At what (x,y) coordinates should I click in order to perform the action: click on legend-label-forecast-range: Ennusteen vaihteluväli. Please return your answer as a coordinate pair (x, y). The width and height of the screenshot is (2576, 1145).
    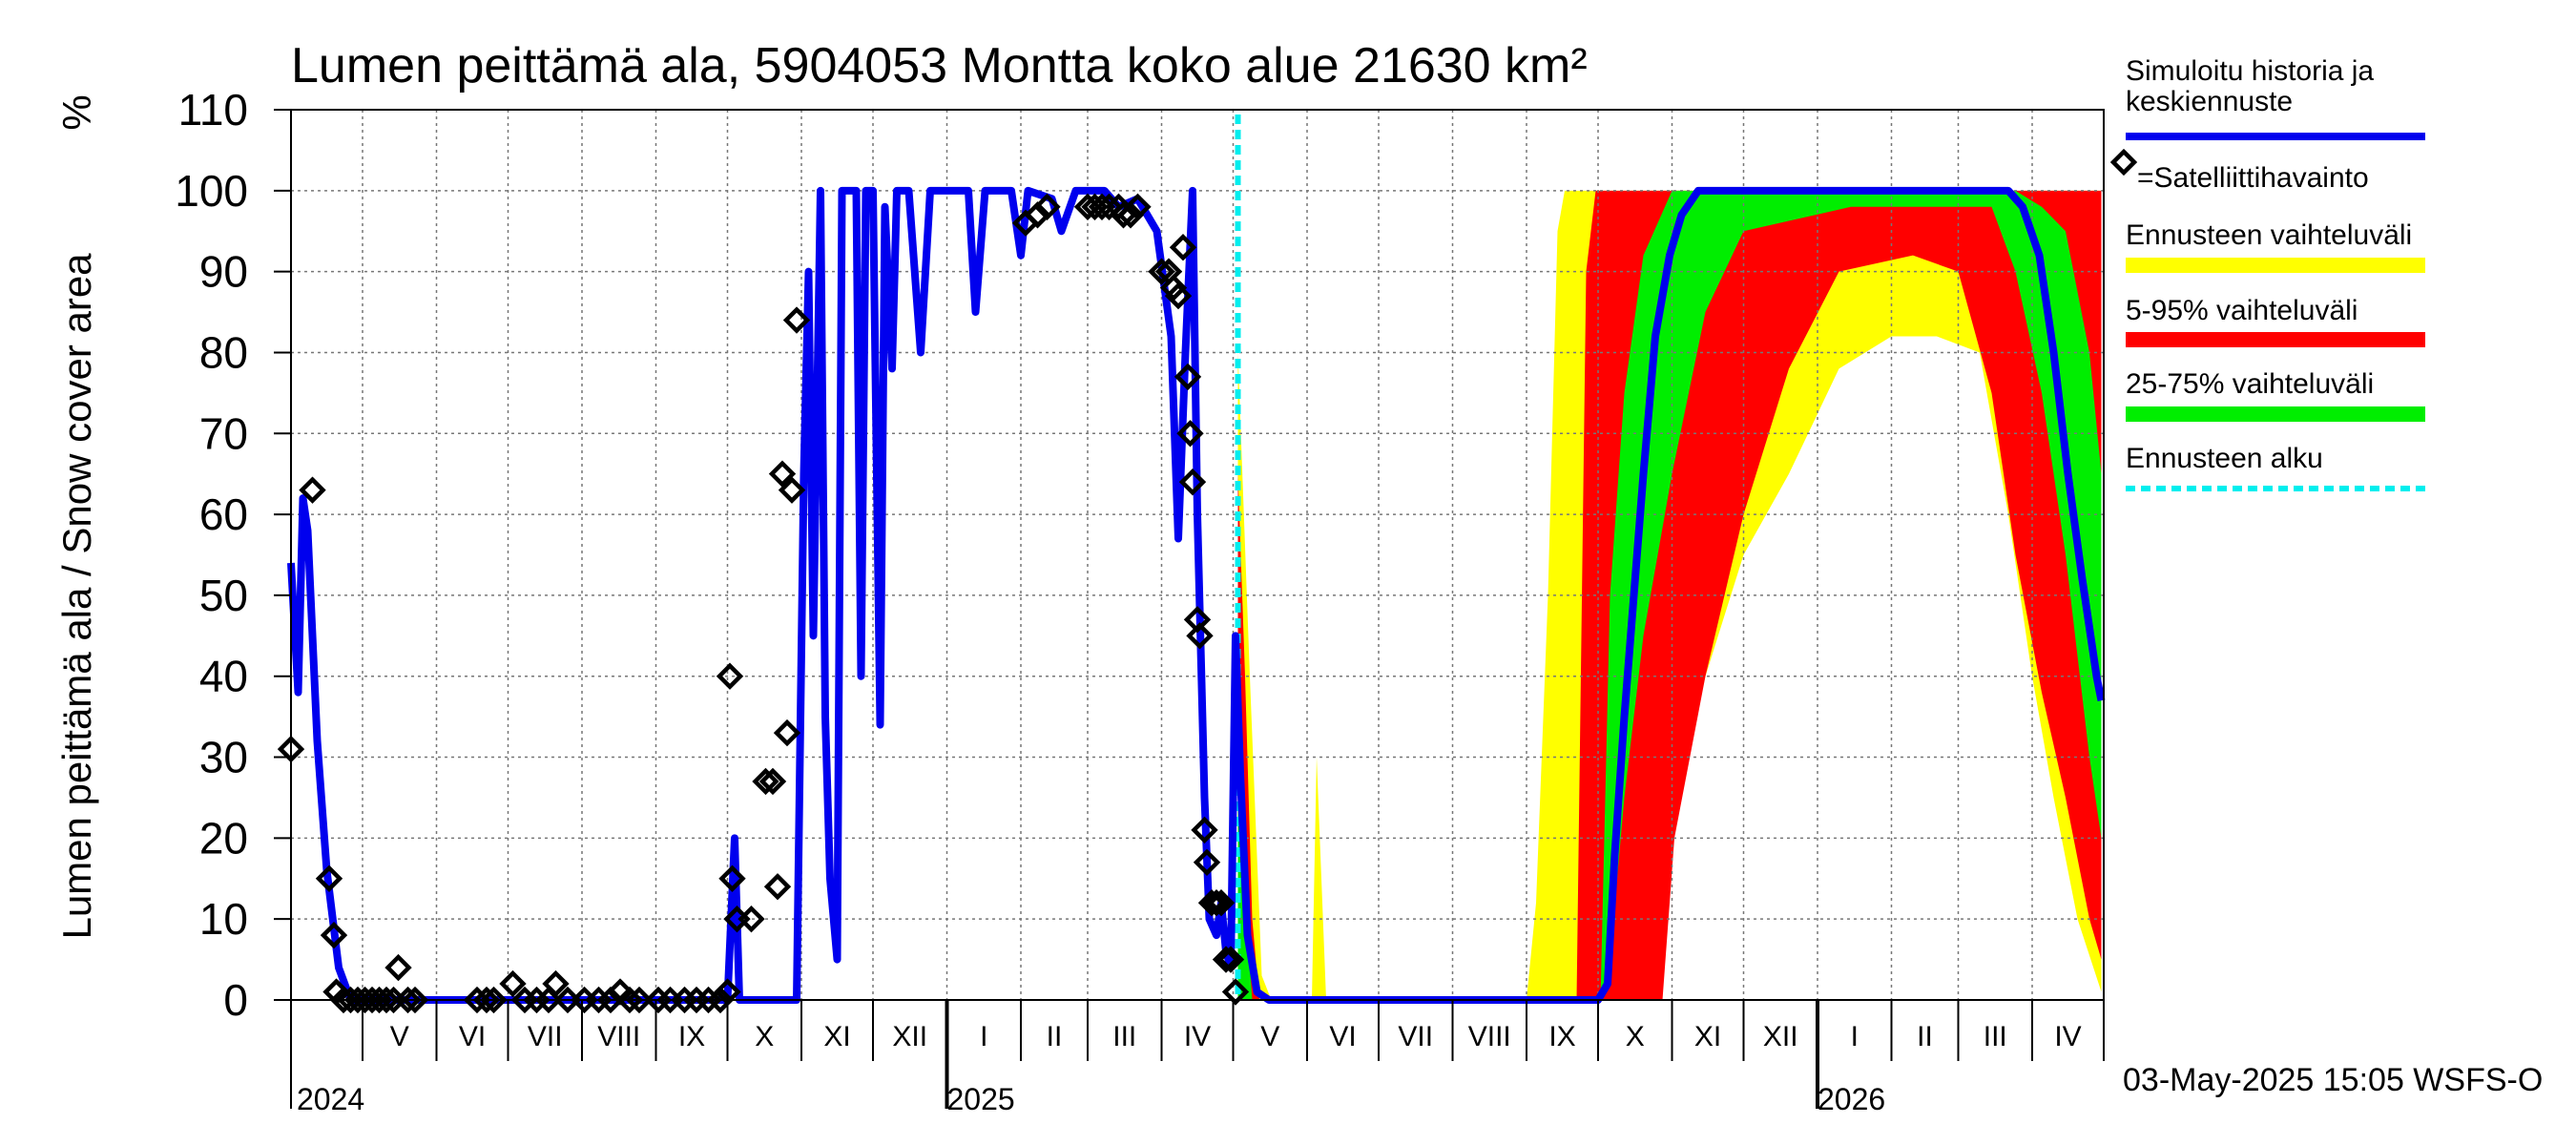
    Looking at the image, I should click on (2269, 235).